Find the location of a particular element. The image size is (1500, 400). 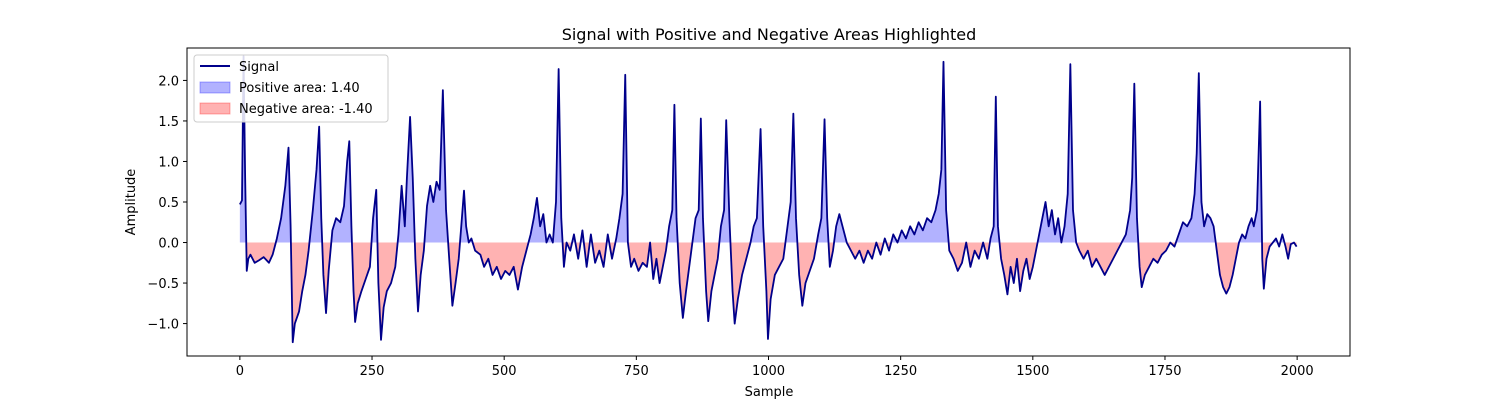

x-tick-label: 1500 is located at coordinates (1032, 371).